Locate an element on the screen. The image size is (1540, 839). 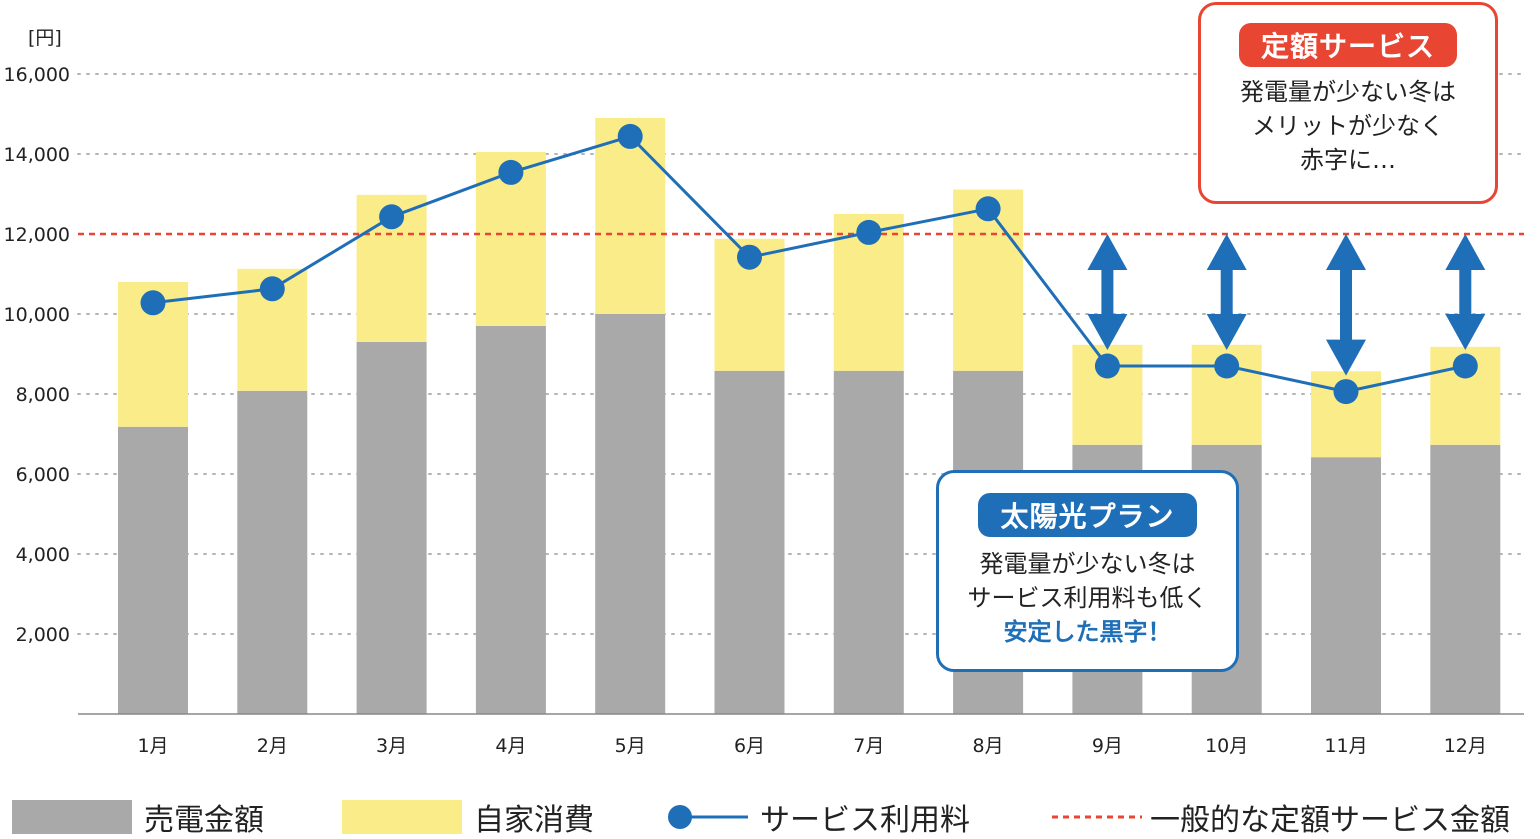
difference-arrows is located at coordinates (1286, 305).